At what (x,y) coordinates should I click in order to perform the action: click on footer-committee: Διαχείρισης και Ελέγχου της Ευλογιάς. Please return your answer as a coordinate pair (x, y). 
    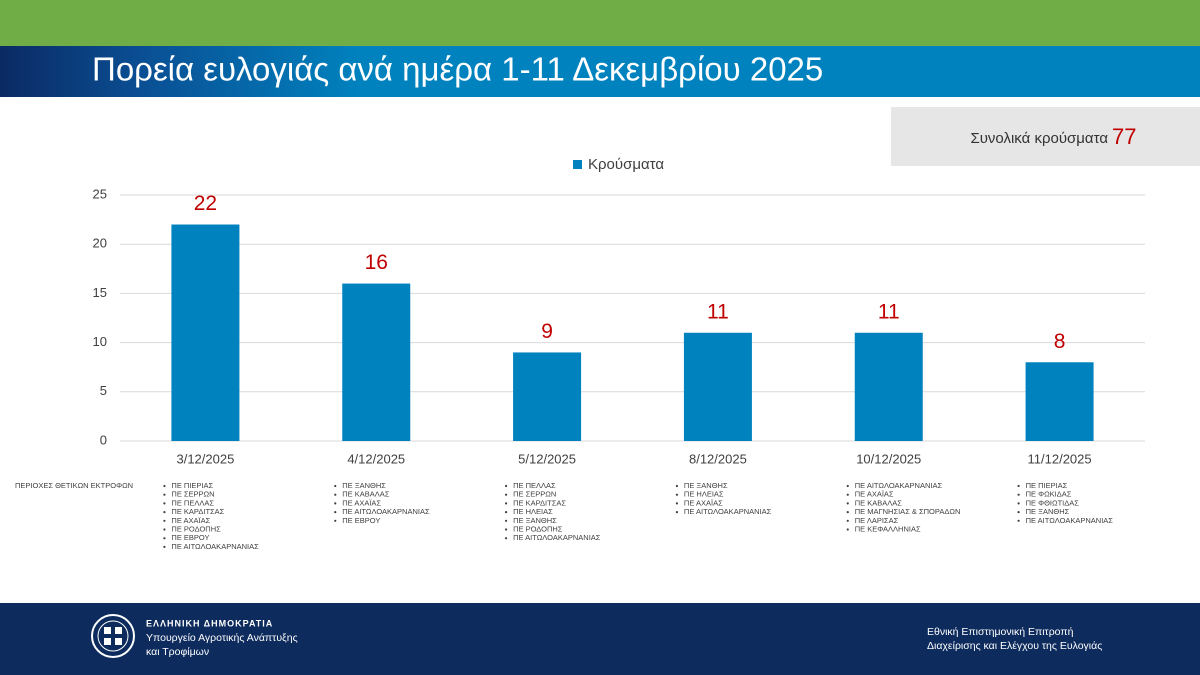
    Looking at the image, I should click on (1014, 646).